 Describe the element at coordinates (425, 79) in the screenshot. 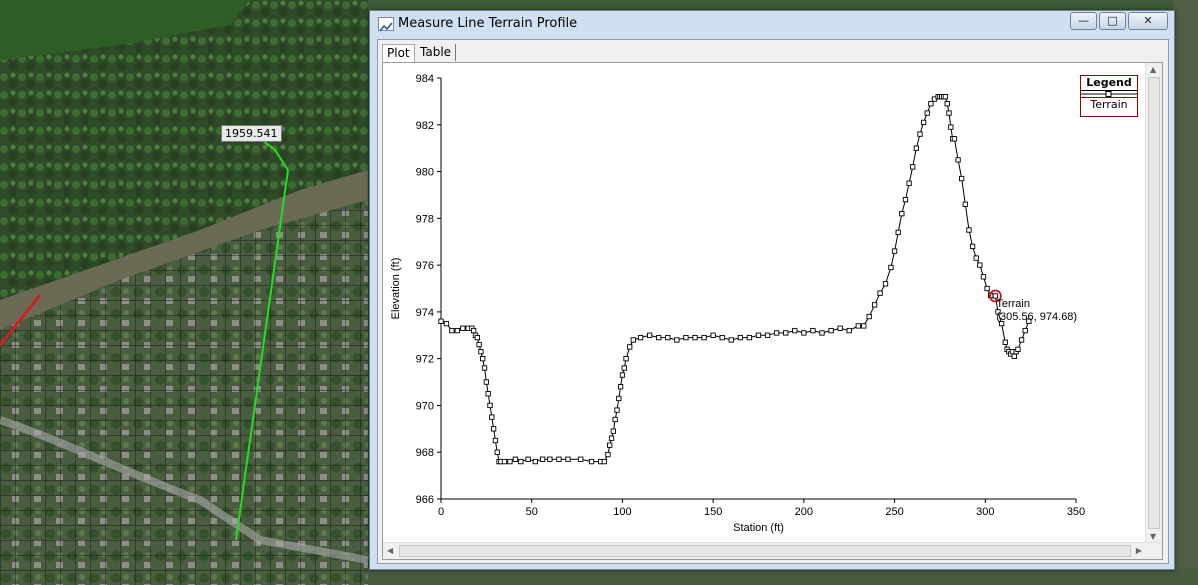

I see `y-tick-label: 984` at that location.